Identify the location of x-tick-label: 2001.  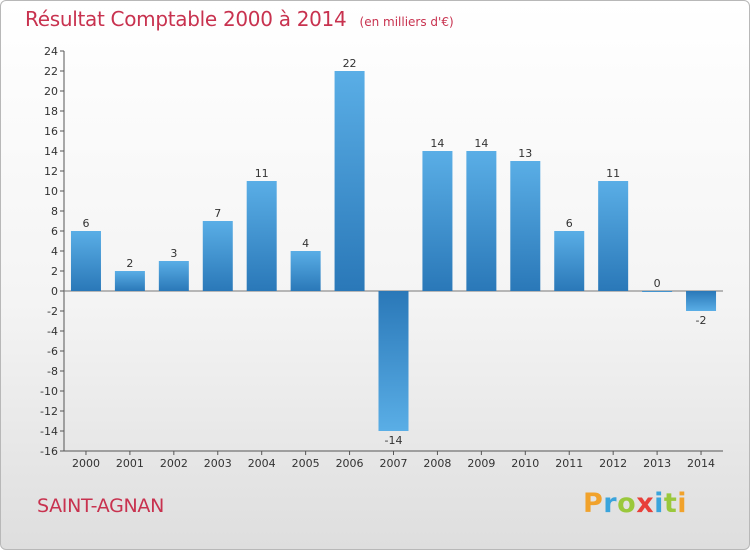
(130, 463).